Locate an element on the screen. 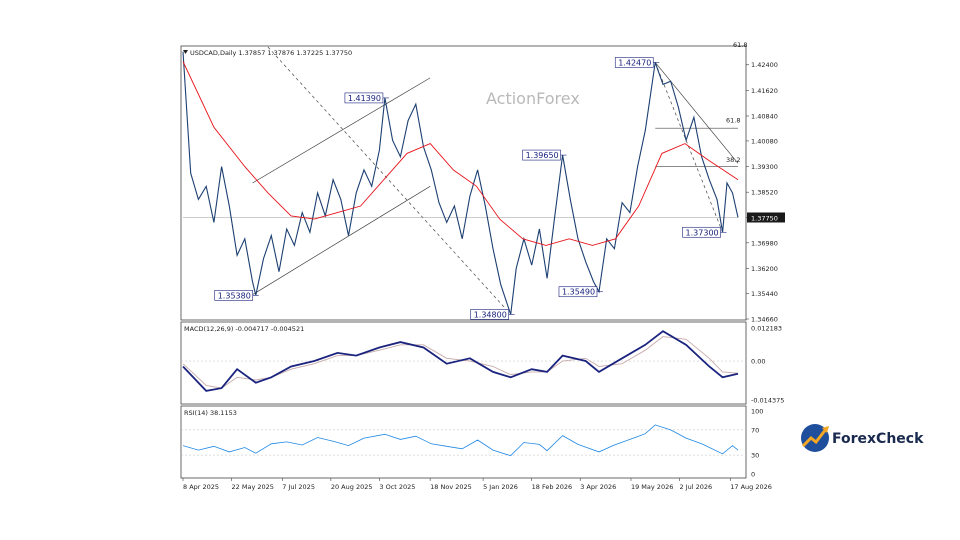 The width and height of the screenshot is (960, 540). price-tick-label: 1.34660 is located at coordinates (764, 320).